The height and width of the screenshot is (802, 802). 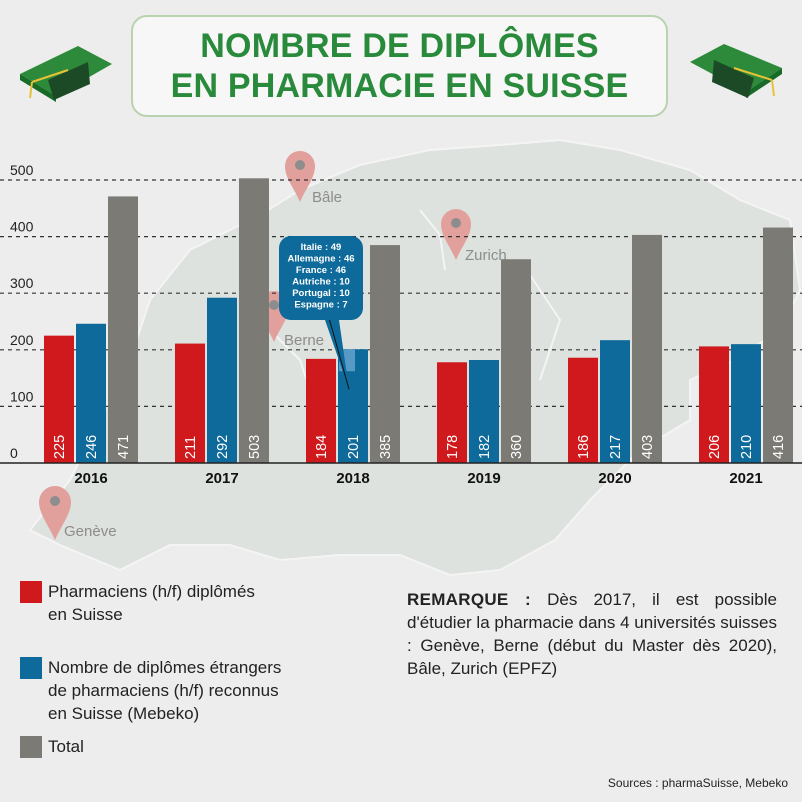 I want to click on callout-line: Italie : 49, so click(x=321, y=247).